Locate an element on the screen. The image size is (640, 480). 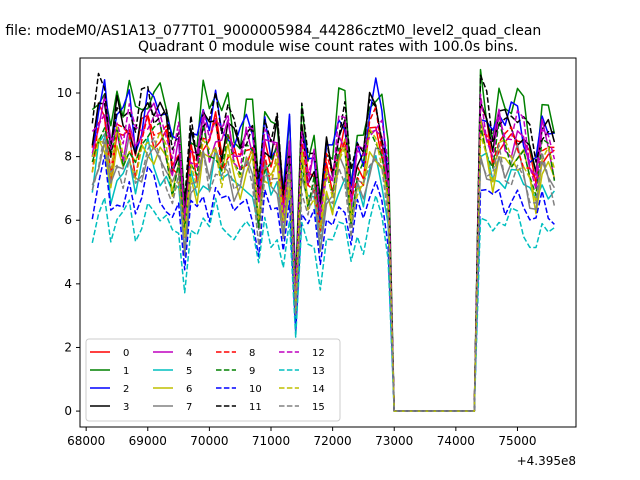
legend-label-15: 15 is located at coordinates (318, 407).